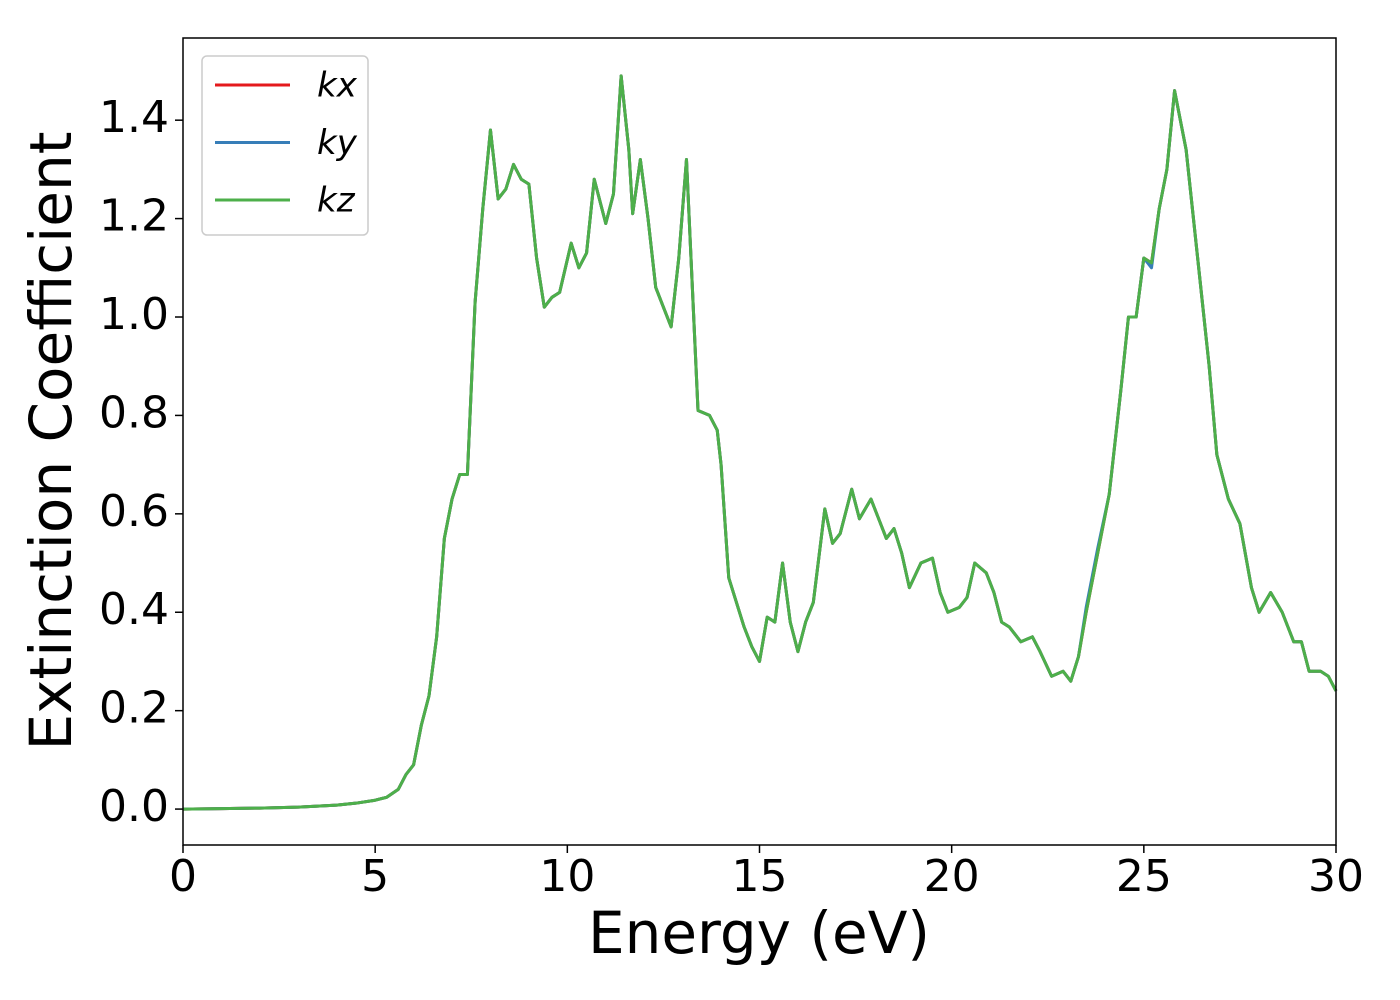 This screenshot has height=1000, width=1400. Describe the element at coordinates (1144, 876) in the screenshot. I see `x-tick-label: 25` at that location.